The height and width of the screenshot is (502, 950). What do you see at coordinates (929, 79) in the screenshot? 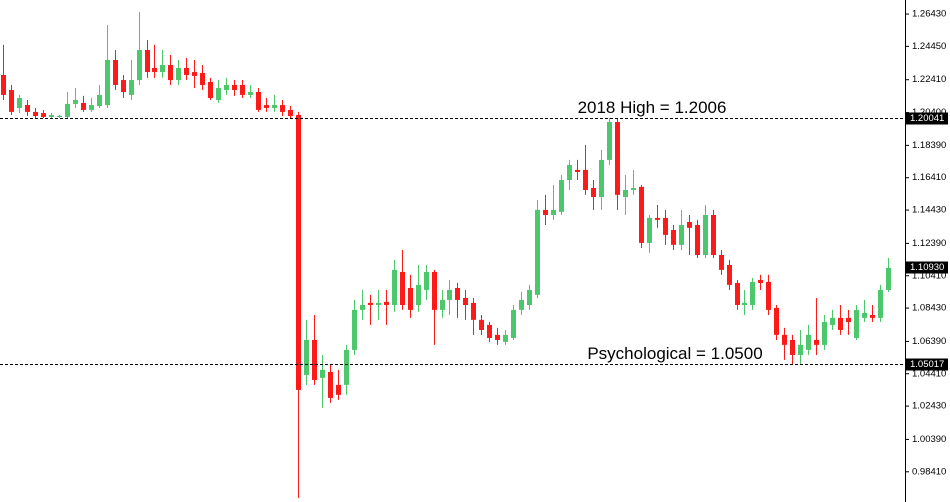
I see `y-tick-label: 1.22410` at bounding box center [929, 79].